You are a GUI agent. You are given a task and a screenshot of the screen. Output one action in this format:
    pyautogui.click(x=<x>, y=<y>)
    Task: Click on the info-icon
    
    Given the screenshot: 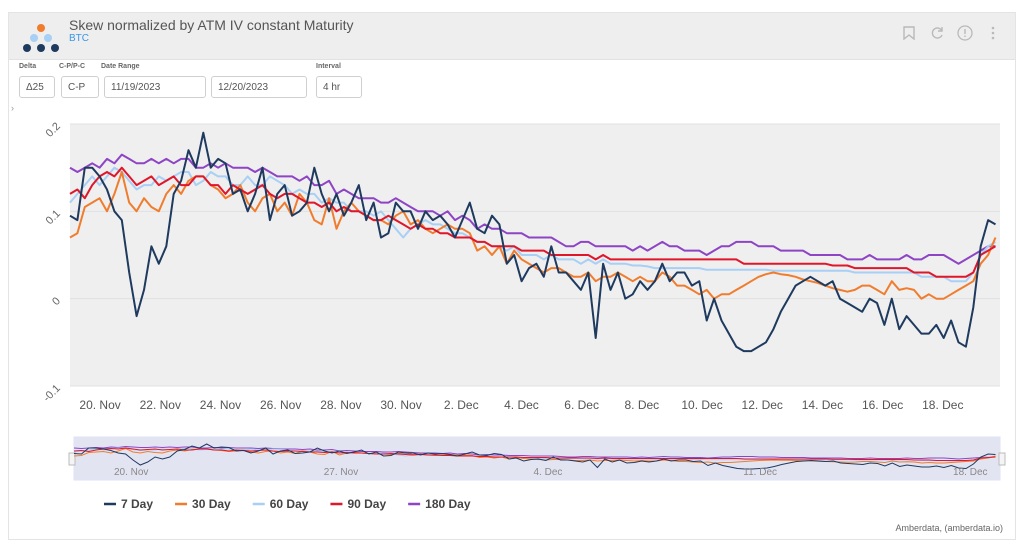 What is the action you would take?
    pyautogui.click(x=965, y=33)
    